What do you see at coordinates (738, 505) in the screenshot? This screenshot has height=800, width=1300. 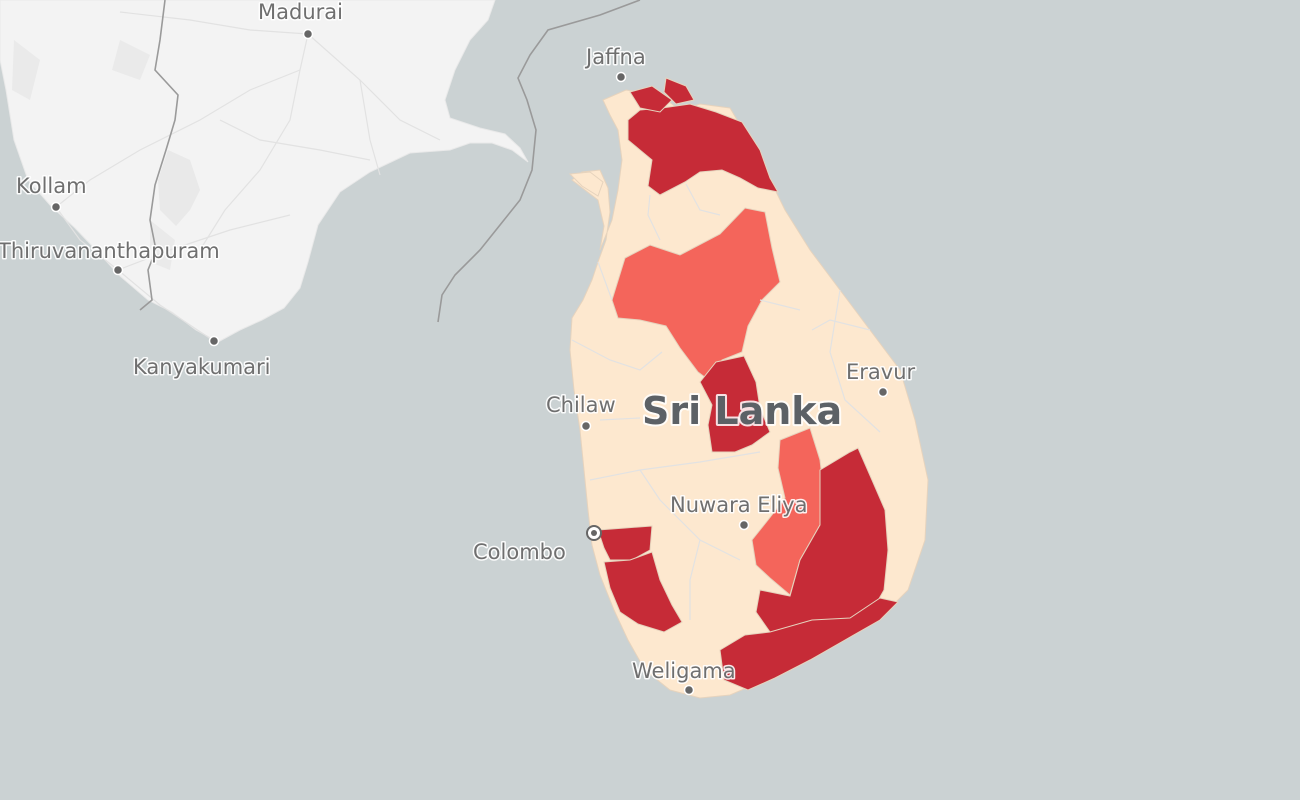 I see `nuwara-eliya-label: Nuwara Eliya` at bounding box center [738, 505].